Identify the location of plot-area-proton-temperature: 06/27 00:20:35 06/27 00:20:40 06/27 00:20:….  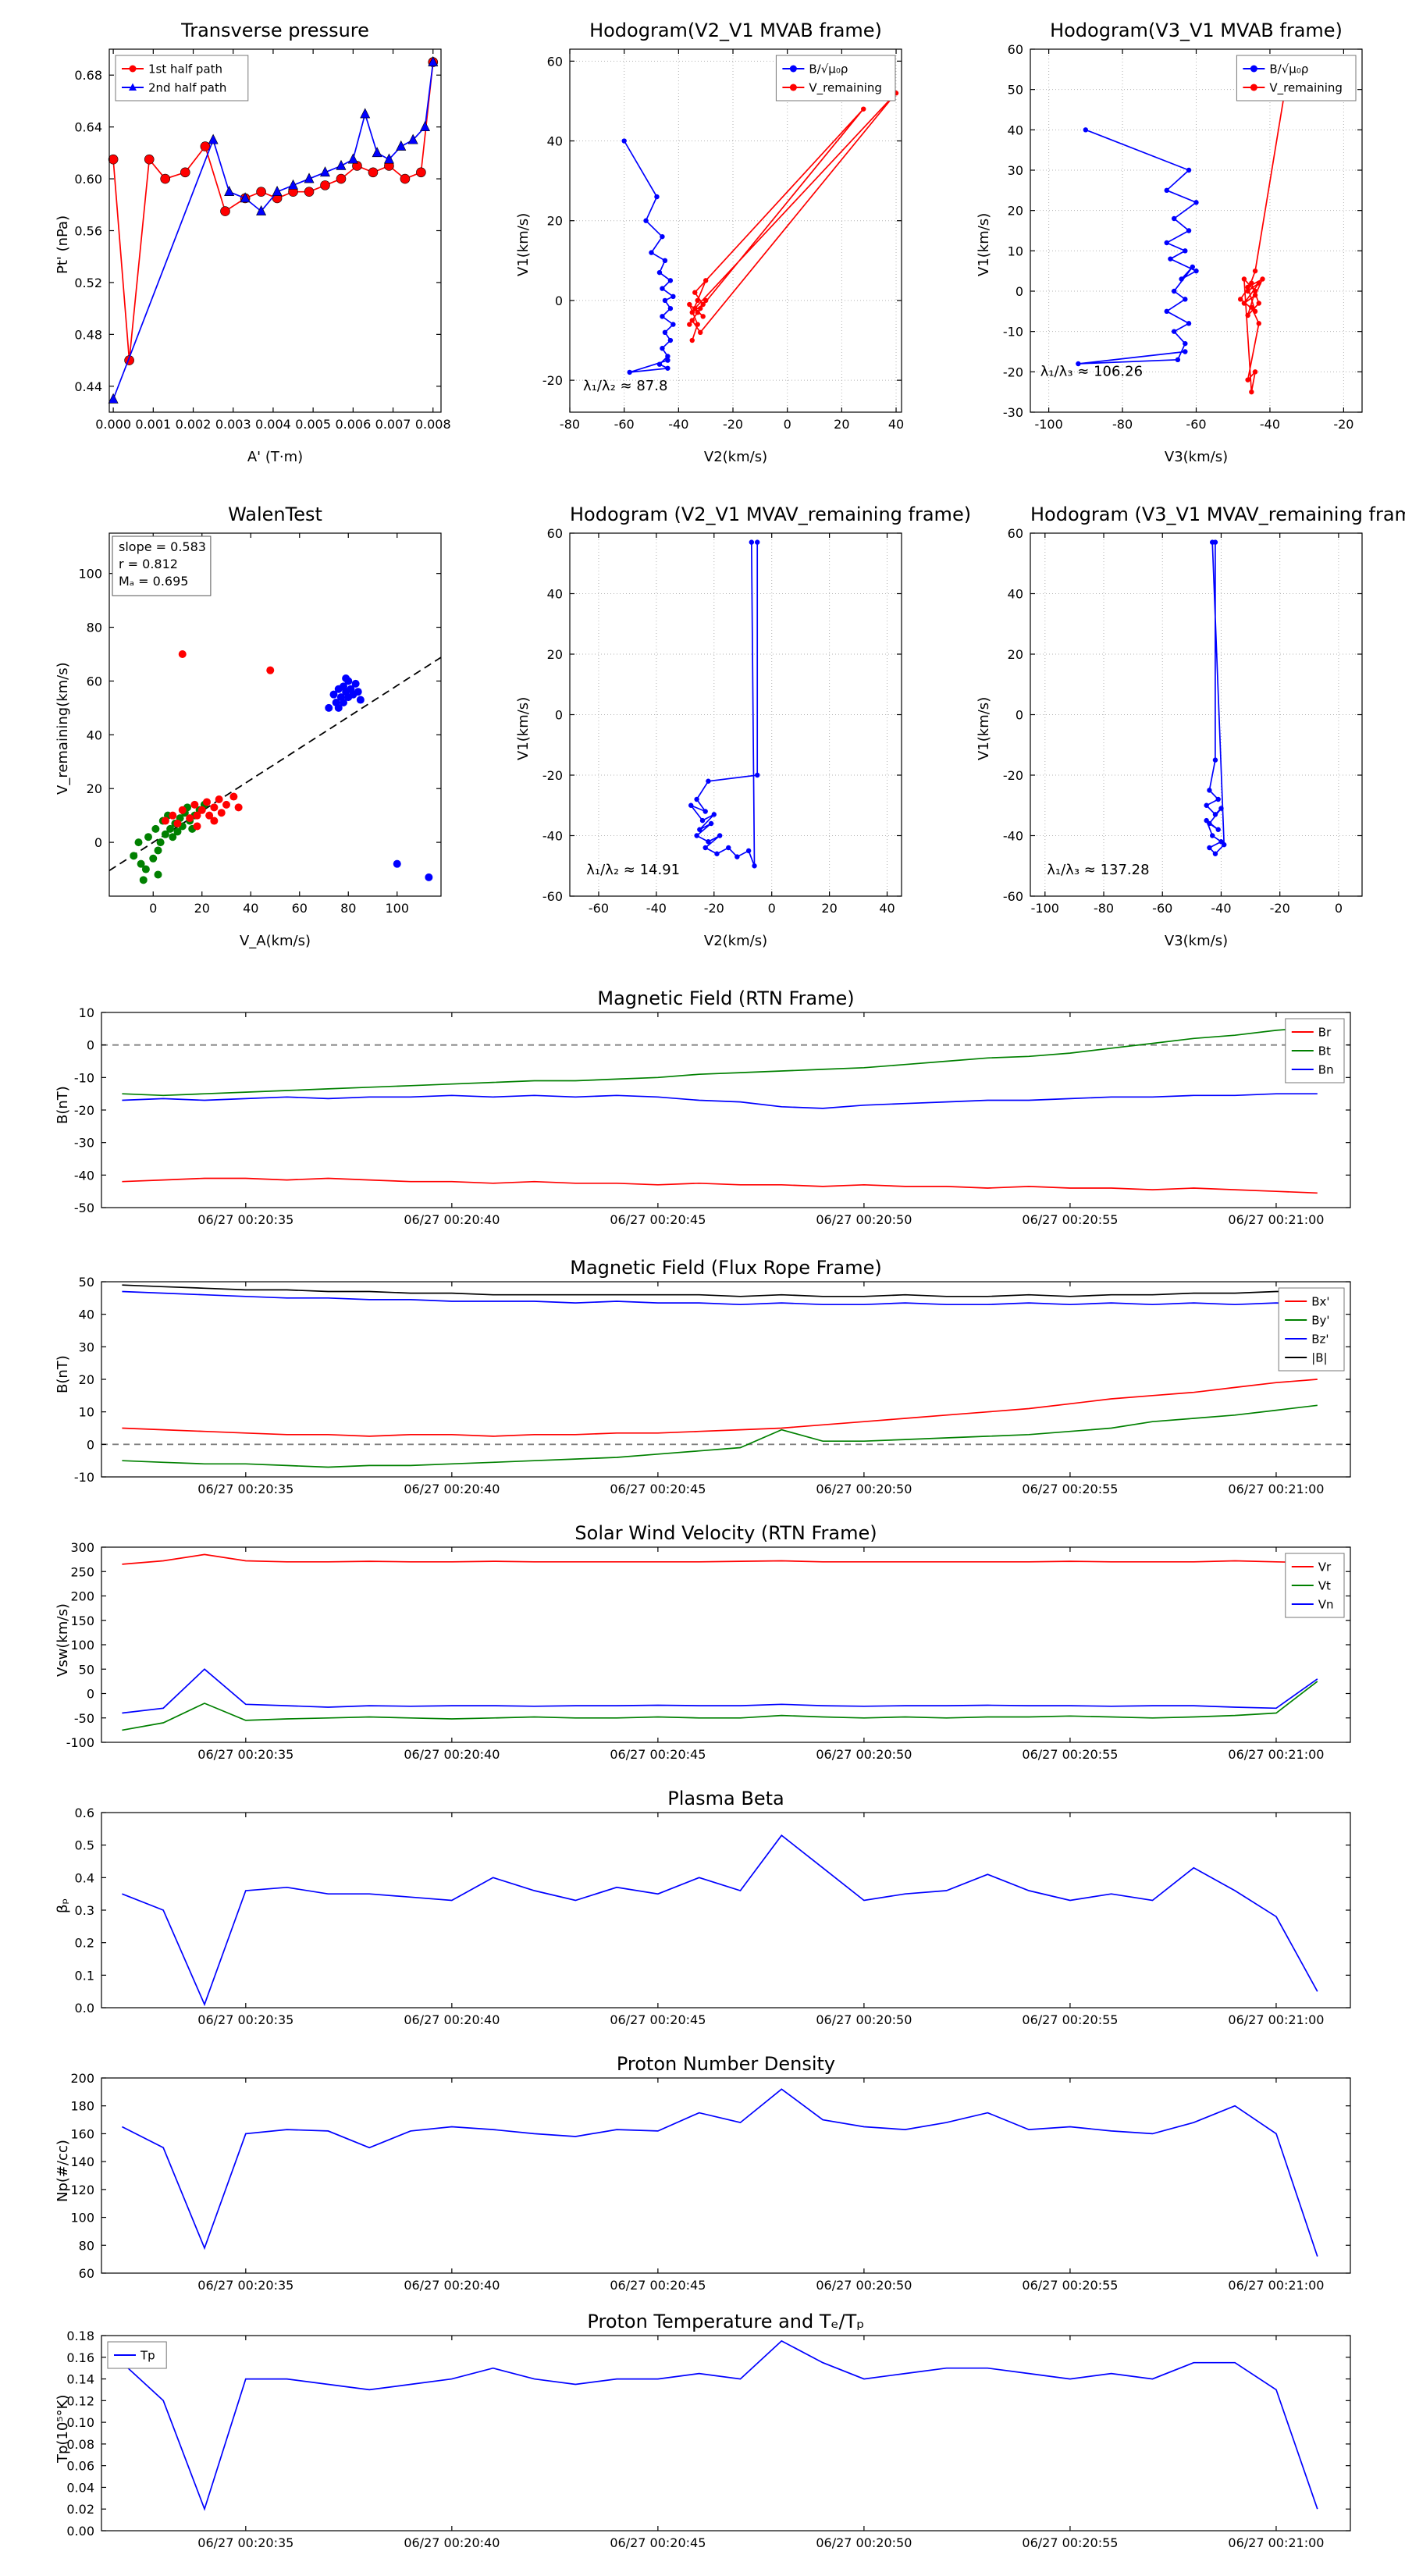
(709, 2440).